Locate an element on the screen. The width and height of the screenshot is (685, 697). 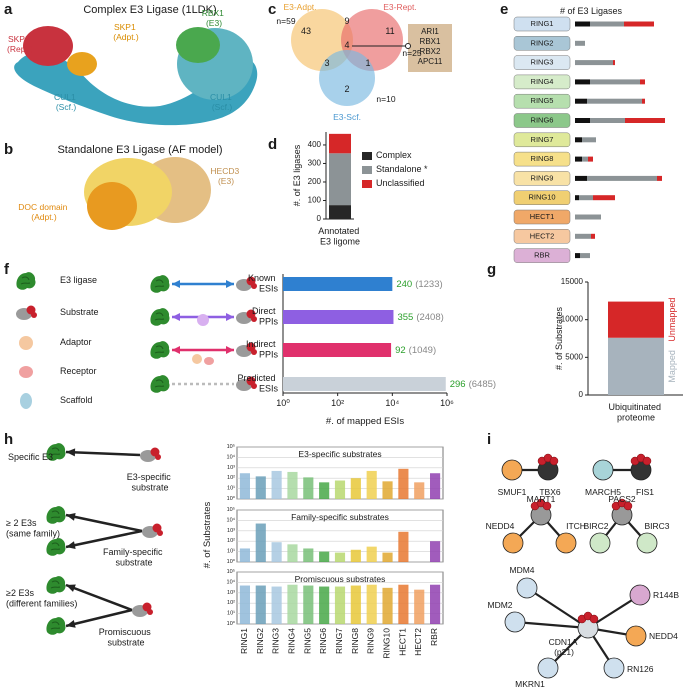
node-label: FIS1 is located at coordinates (645, 492).